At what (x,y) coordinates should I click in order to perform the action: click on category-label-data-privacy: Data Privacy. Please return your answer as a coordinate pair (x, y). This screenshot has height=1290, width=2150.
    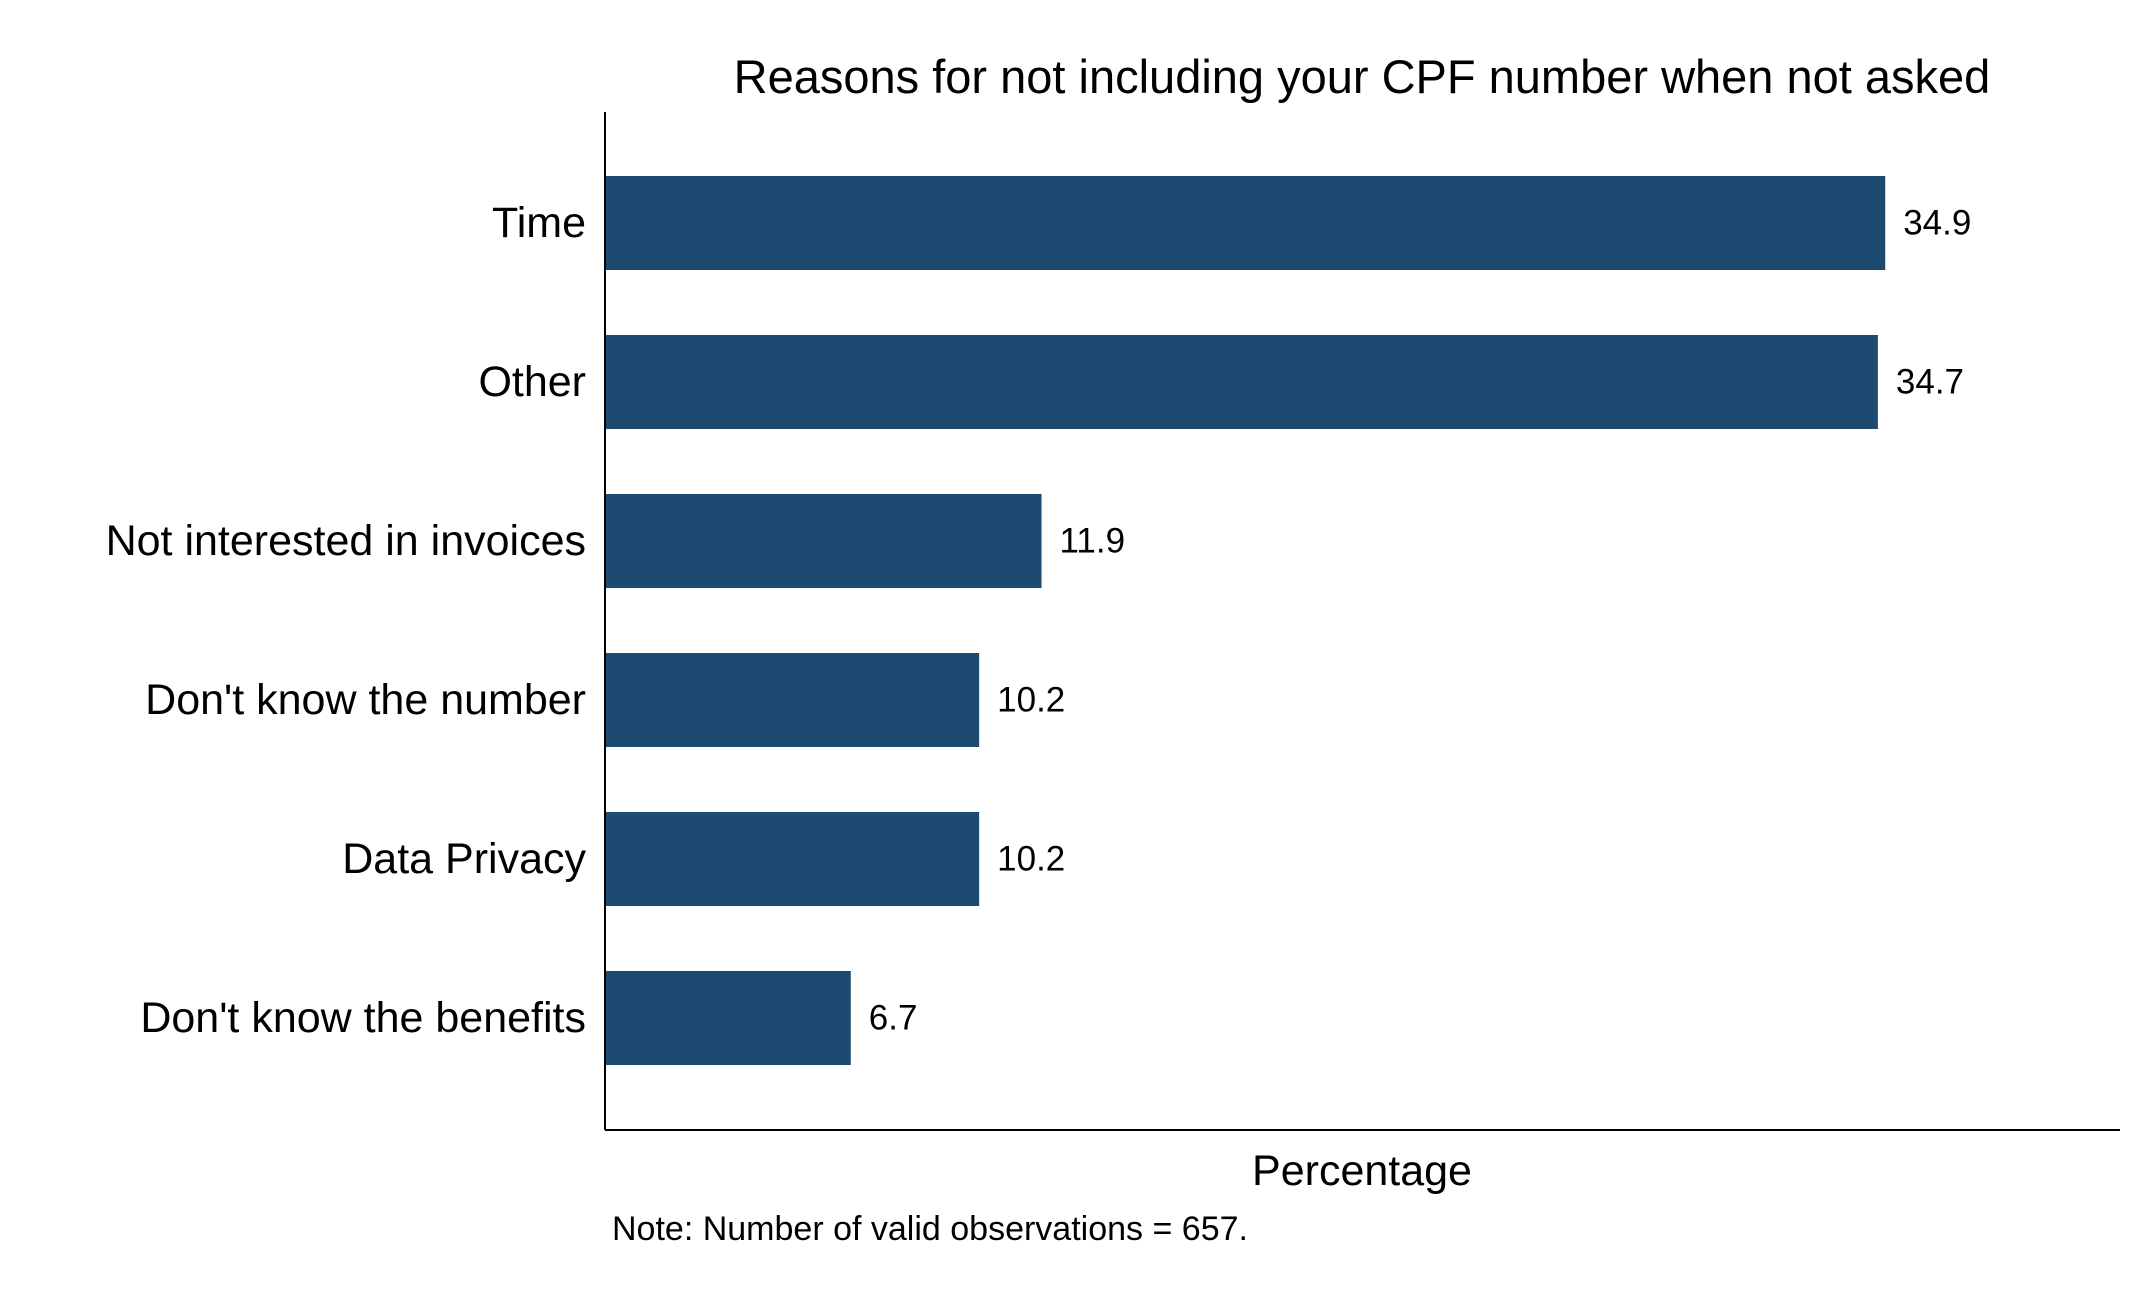
    Looking at the image, I should click on (464, 859).